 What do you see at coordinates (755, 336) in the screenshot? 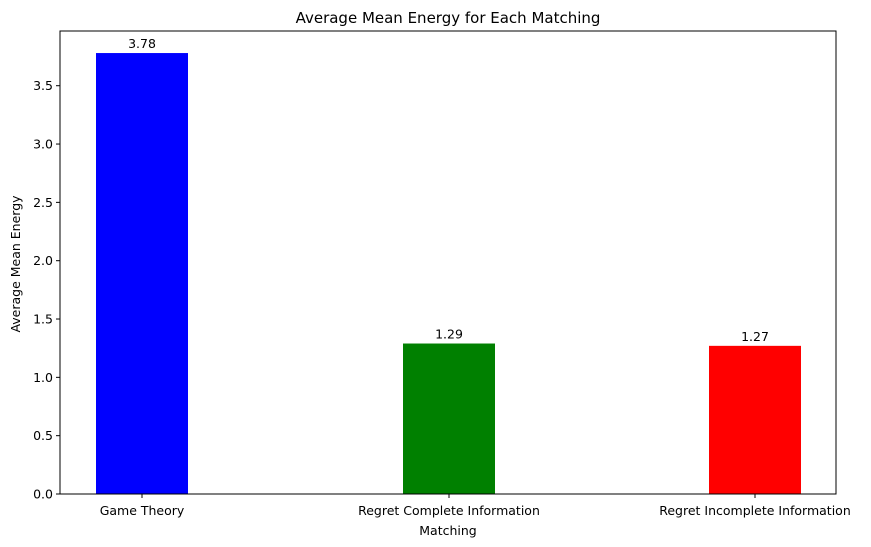
I see `bar-value-label: 1.27` at bounding box center [755, 336].